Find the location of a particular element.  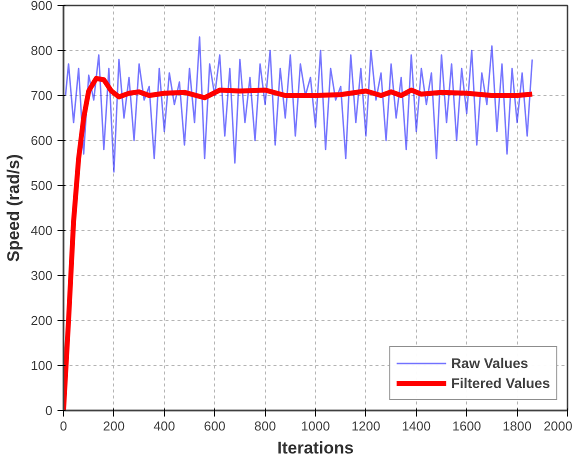

x-axis-title: Iterations is located at coordinates (315, 448).